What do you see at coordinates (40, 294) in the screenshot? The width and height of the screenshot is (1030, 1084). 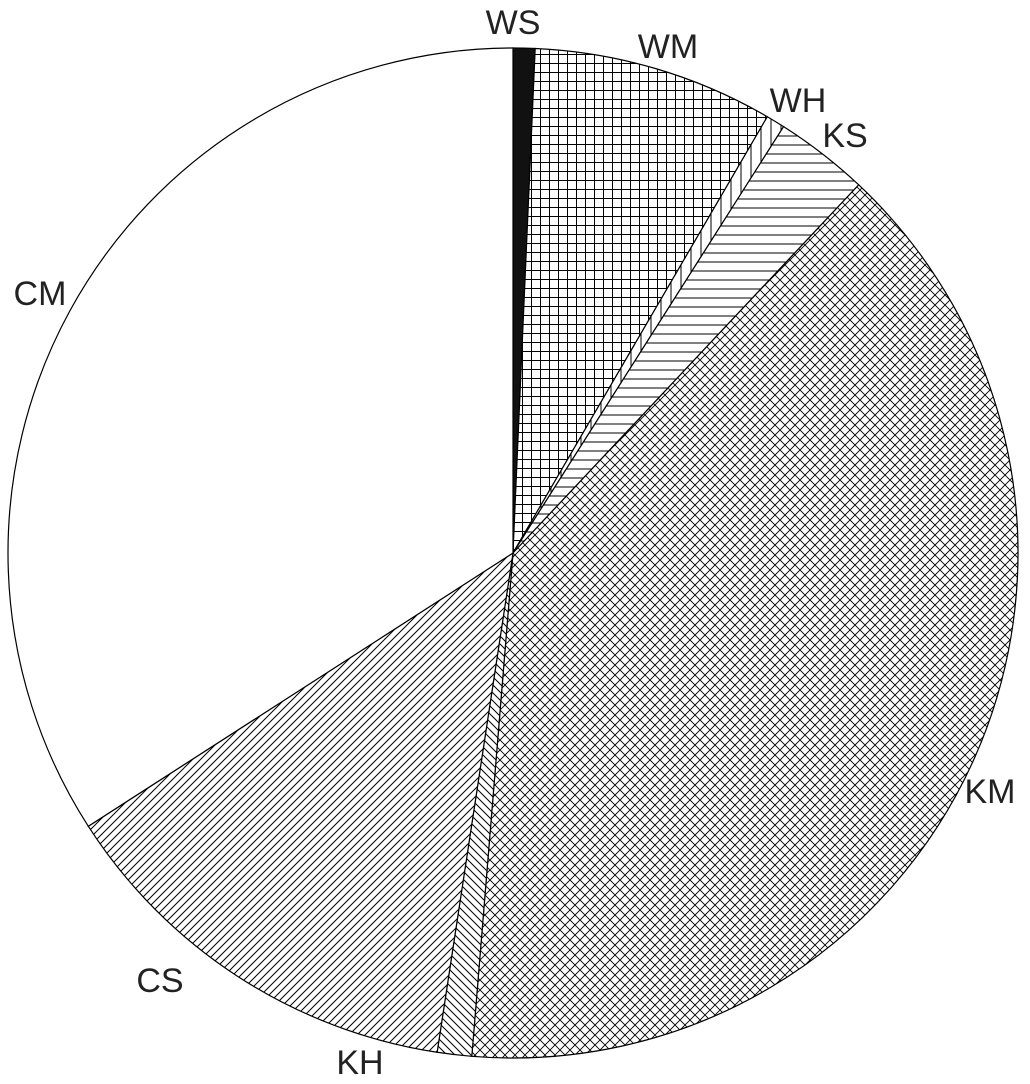 I see `slice-label-cm: CM` at bounding box center [40, 294].